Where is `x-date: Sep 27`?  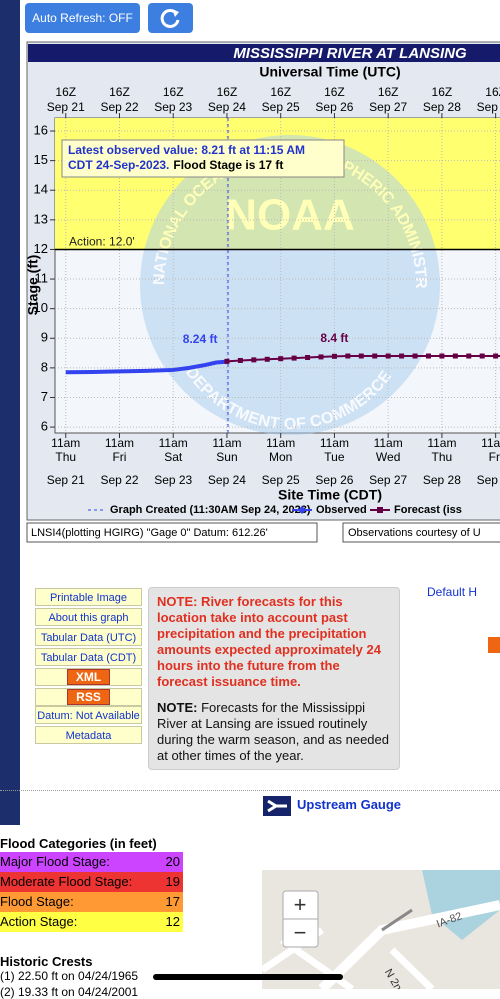 x-date: Sep 27 is located at coordinates (388, 480).